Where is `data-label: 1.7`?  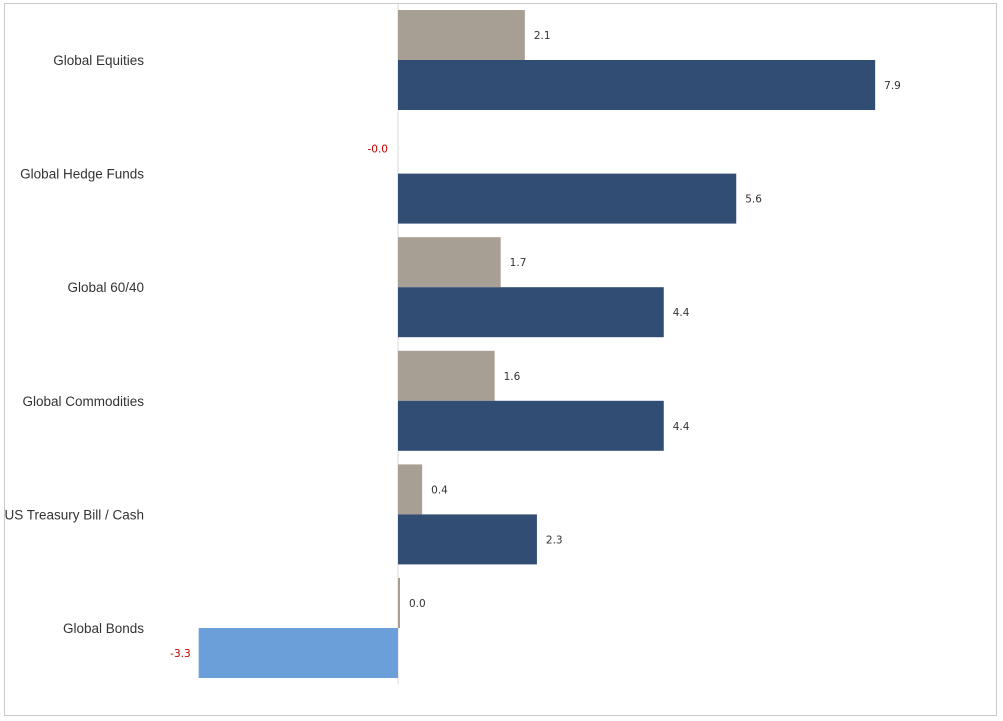 data-label: 1.7 is located at coordinates (518, 263).